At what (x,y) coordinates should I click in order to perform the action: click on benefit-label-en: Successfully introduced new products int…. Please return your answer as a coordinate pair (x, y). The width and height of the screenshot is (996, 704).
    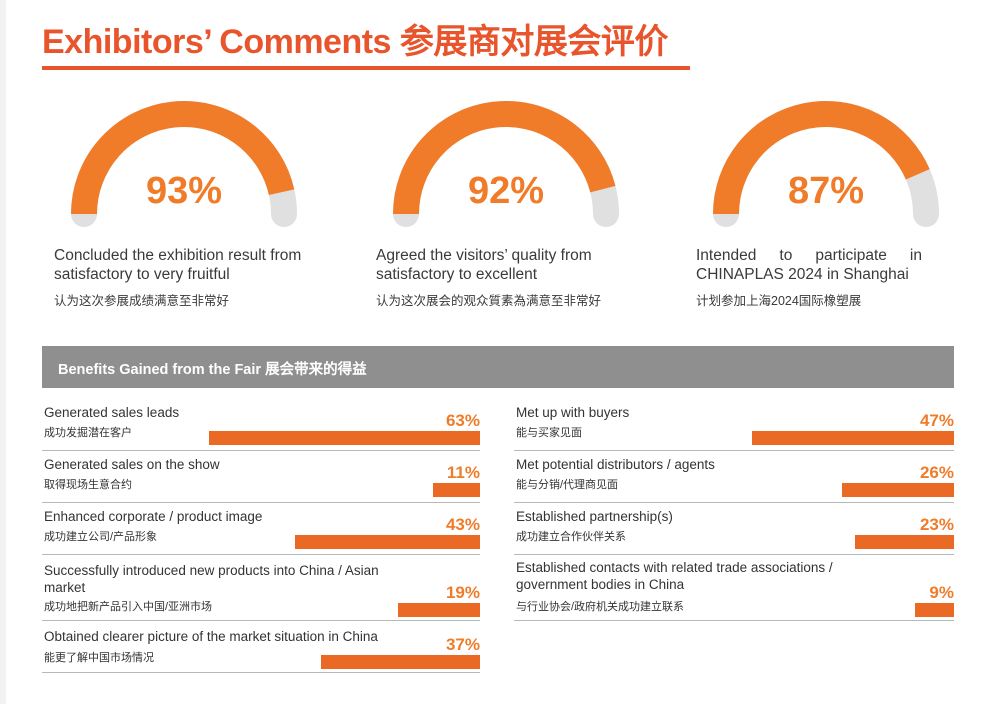
    Looking at the image, I should click on (211, 579).